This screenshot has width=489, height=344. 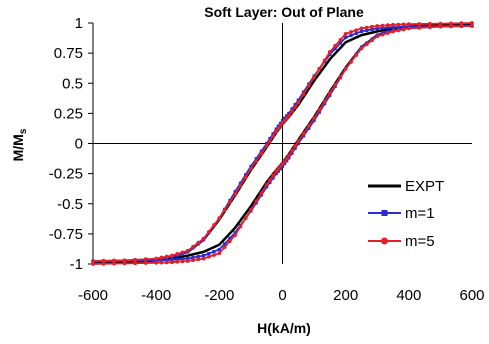 What do you see at coordinates (79, 23) in the screenshot?
I see `y-tick-label: 1` at bounding box center [79, 23].